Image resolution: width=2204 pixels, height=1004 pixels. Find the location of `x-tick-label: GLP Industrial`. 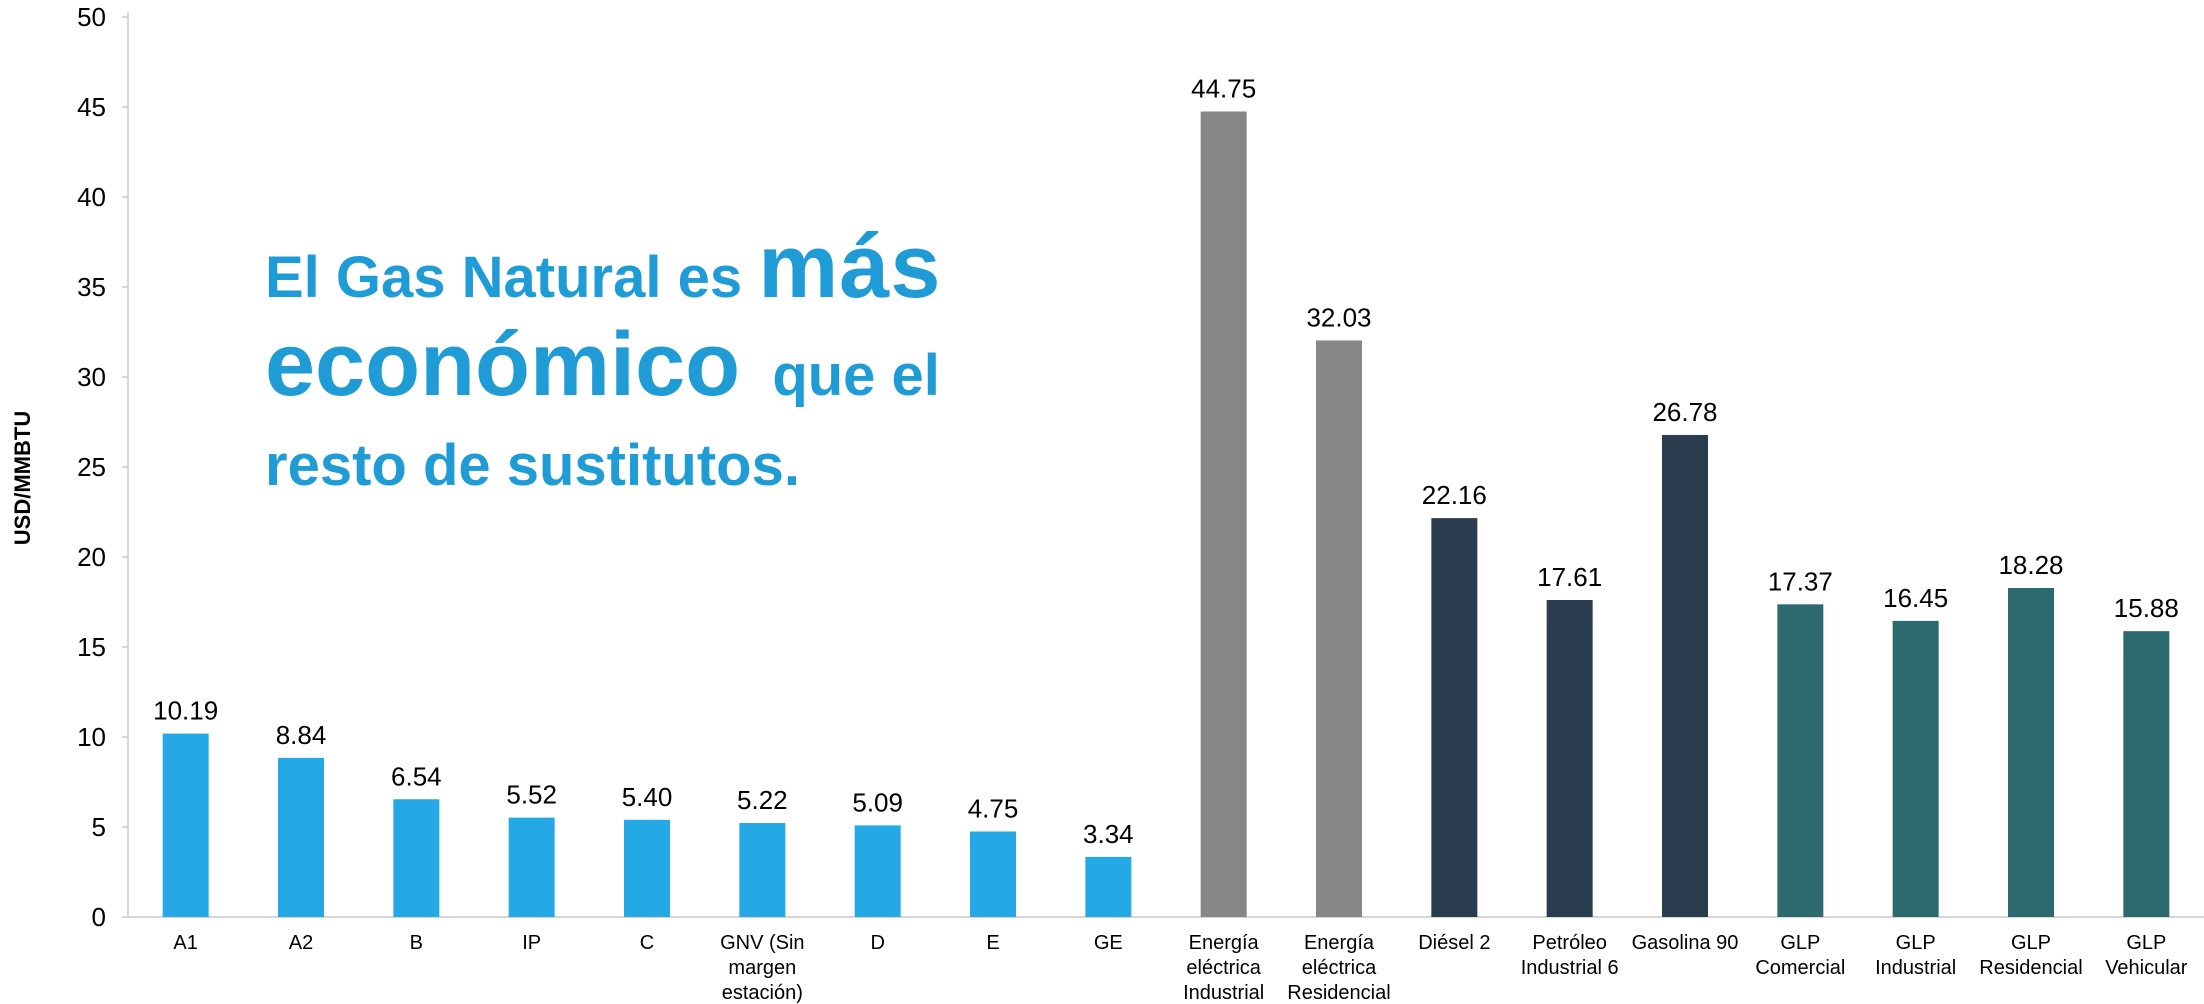

x-tick-label: GLP Industrial is located at coordinates (1915, 955).